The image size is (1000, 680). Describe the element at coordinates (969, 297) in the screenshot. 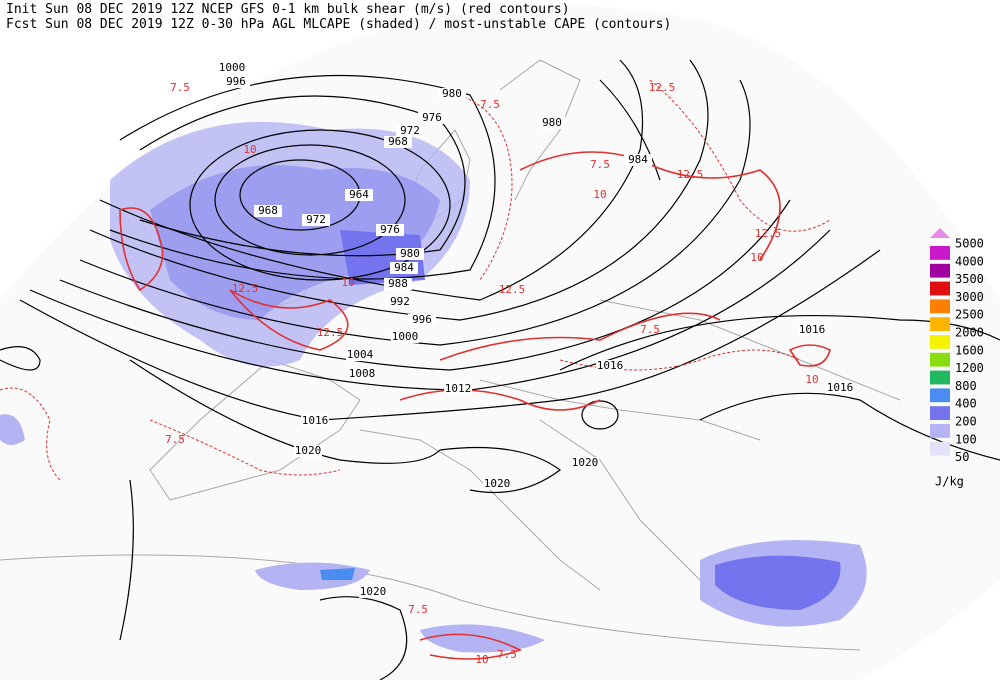

I see `legend-label: 3000` at that location.